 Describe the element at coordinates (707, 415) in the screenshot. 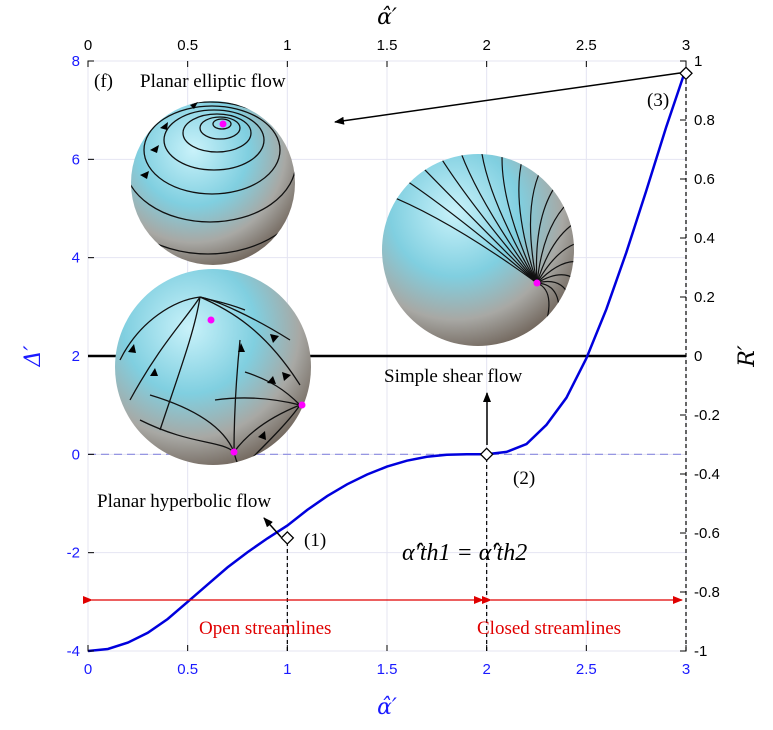

I see `y2-tick-label: -0.2` at that location.